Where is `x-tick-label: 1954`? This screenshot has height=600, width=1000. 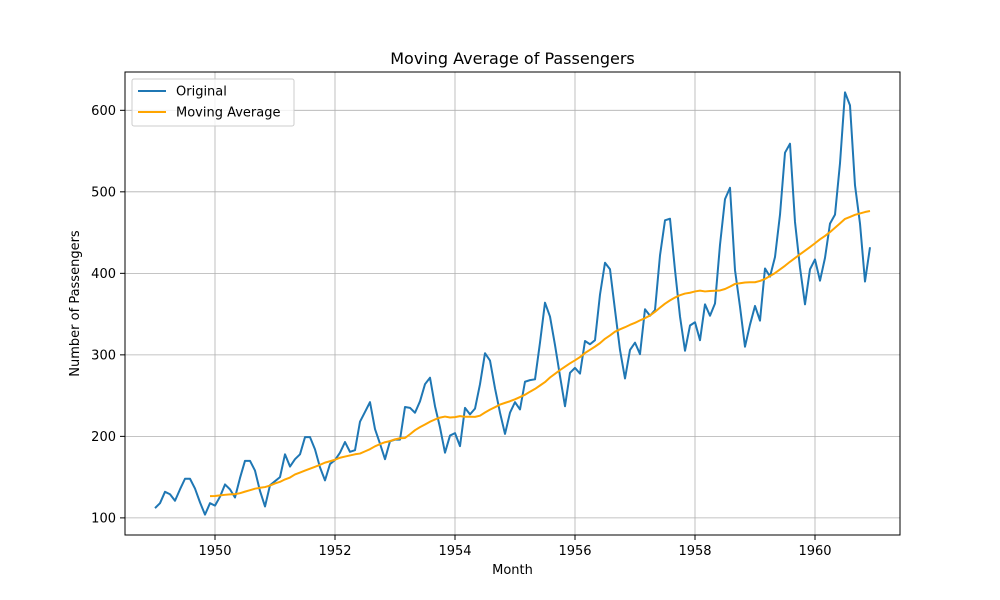 x-tick-label: 1954 is located at coordinates (454, 551).